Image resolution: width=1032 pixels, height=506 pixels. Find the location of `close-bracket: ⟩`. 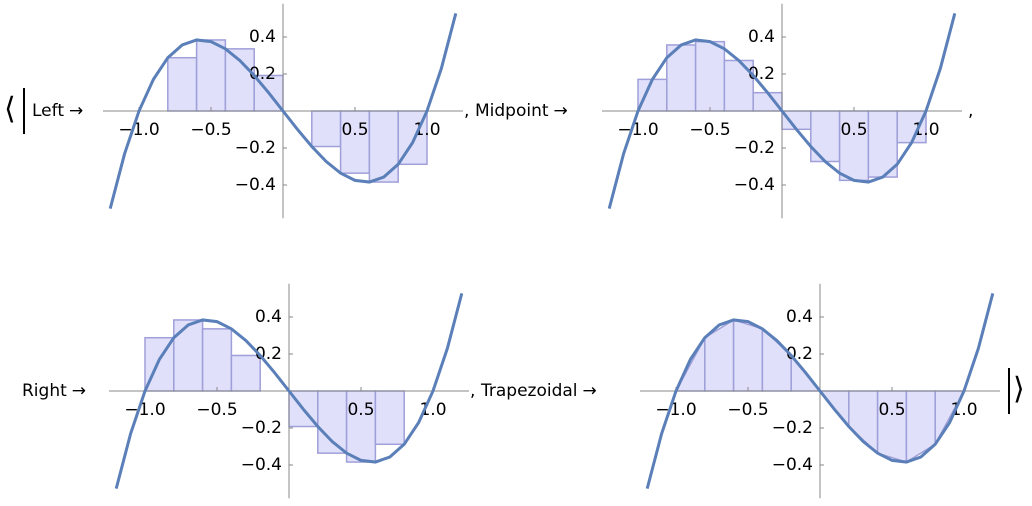

close-bracket: ⟩ is located at coordinates (1019, 389).